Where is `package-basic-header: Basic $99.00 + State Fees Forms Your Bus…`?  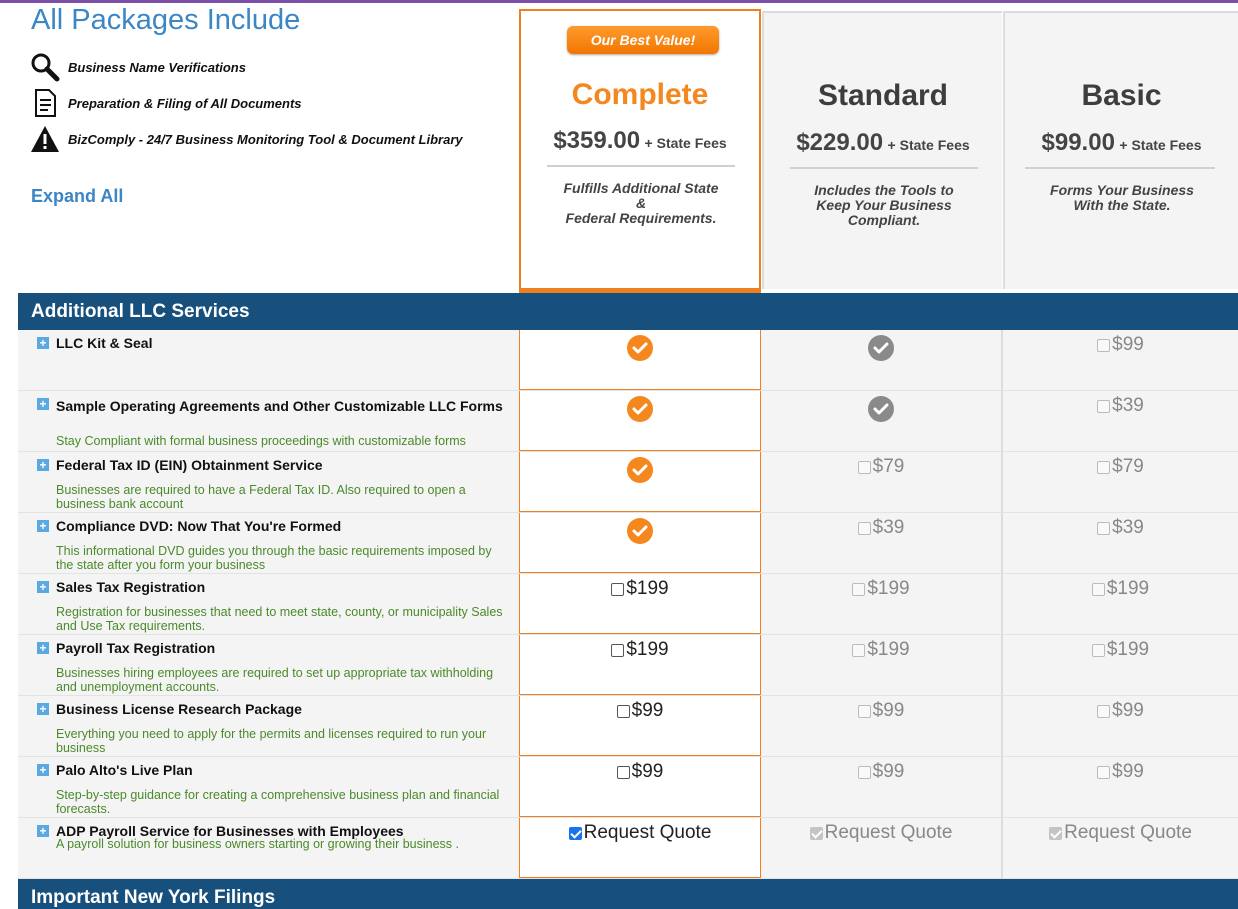
package-basic-header: Basic $99.00 + State Fees Forms Your Bus… is located at coordinates (1120, 150).